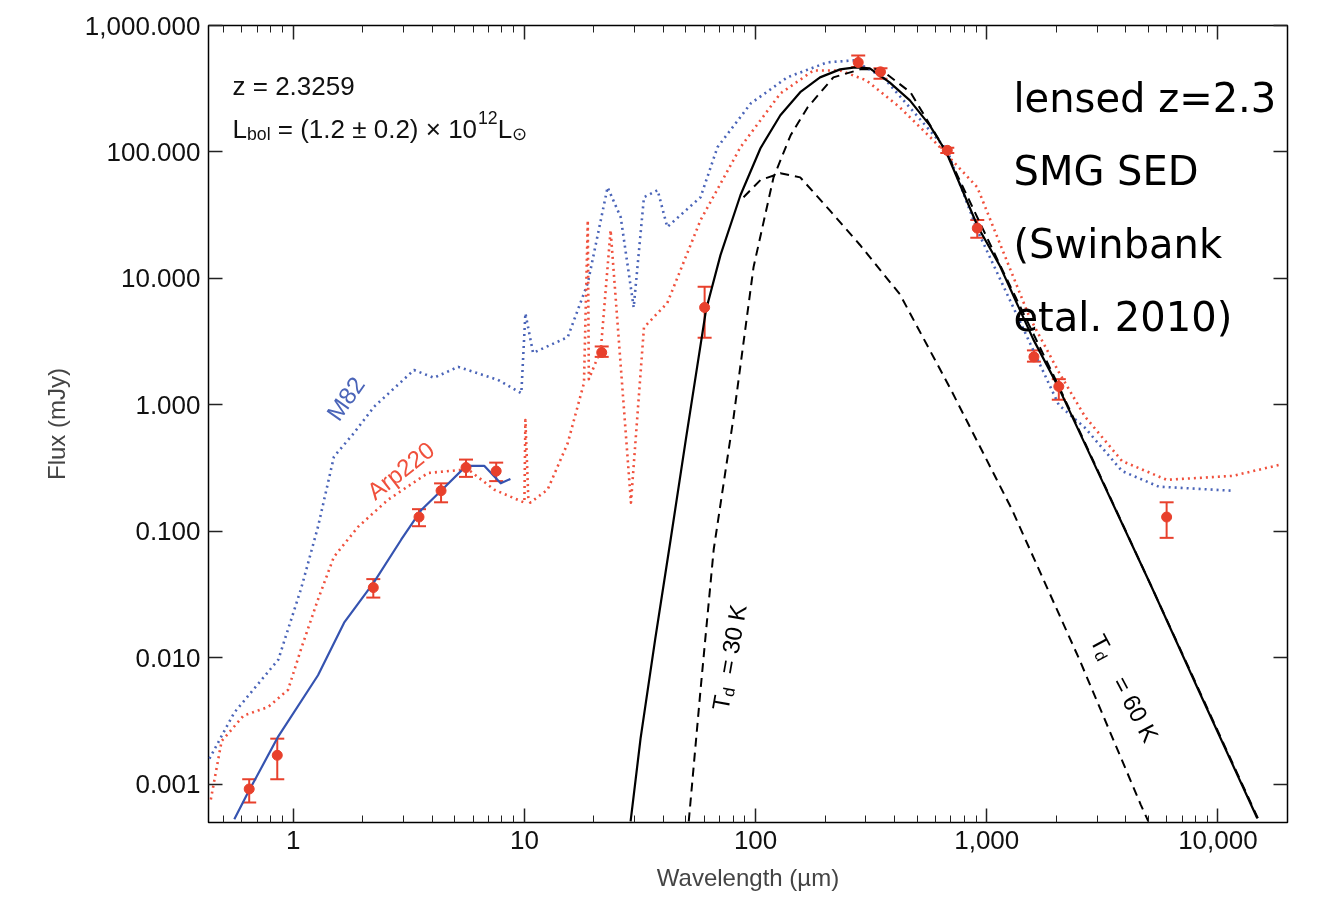 This screenshot has height=915, width=1340. Describe the element at coordinates (755, 839) in the screenshot. I see `x-tick-label: 100` at that location.